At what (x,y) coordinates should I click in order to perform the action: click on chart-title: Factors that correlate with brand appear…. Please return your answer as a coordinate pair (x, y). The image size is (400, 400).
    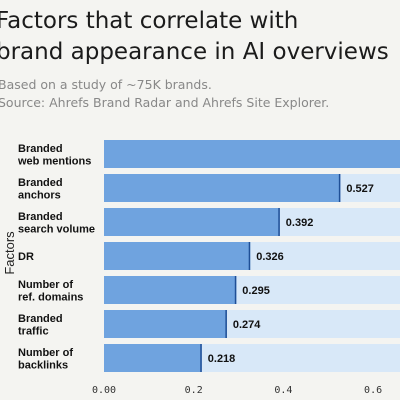
    Looking at the image, I should click on (194, 36).